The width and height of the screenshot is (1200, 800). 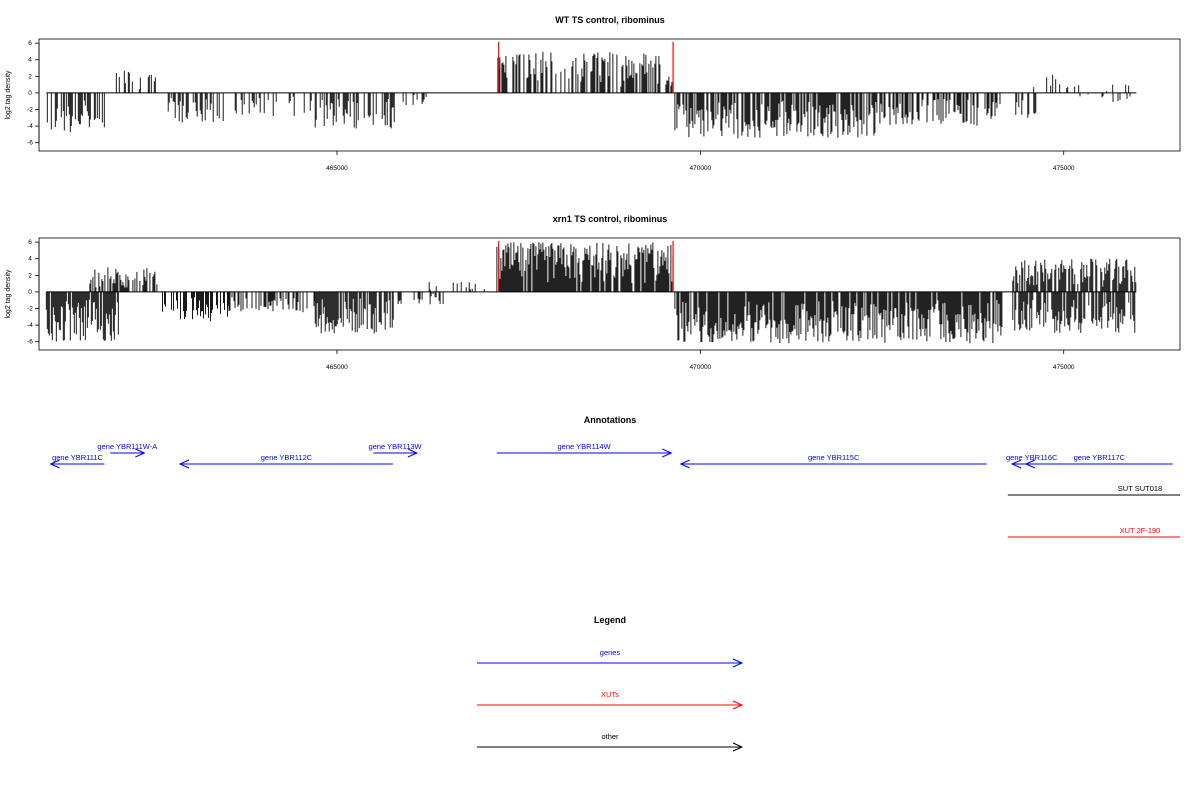 What do you see at coordinates (396, 446) in the screenshot?
I see `feature-label: gene YBR113W` at bounding box center [396, 446].